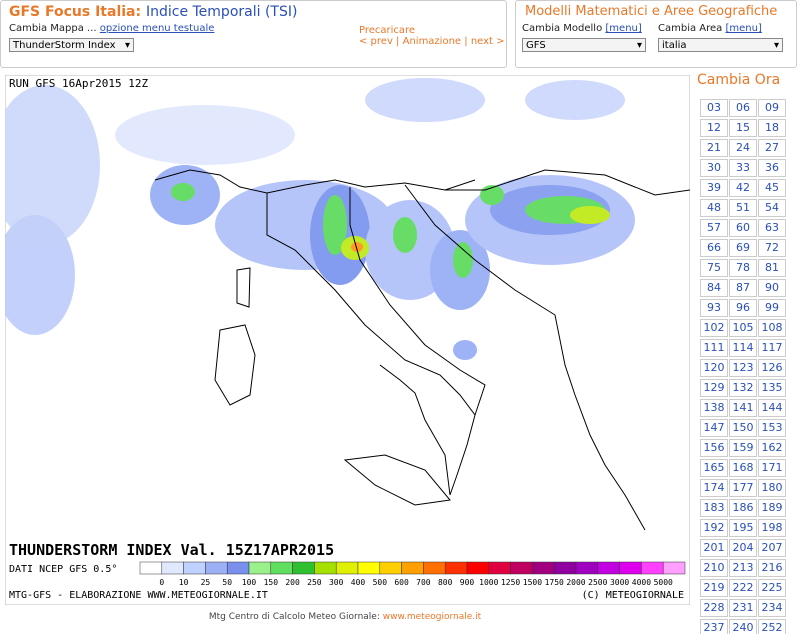  I want to click on hour-link: 117, so click(772, 348).